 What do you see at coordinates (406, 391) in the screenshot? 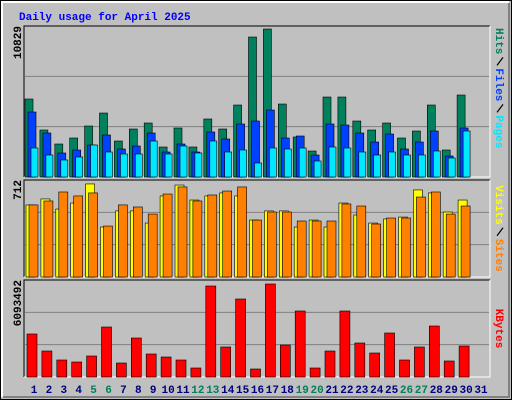
I see `x-tick-label: 26` at bounding box center [406, 391].